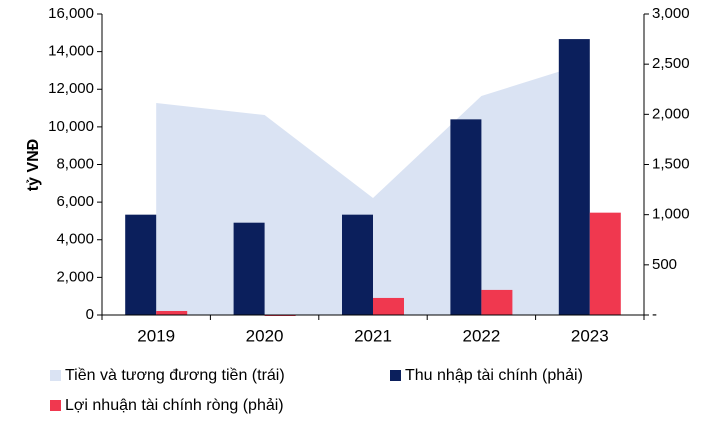 The width and height of the screenshot is (712, 426). What do you see at coordinates (174, 405) in the screenshot?
I see `legend-label: Lợi nhuận tài chính ròng (phải)` at bounding box center [174, 405].